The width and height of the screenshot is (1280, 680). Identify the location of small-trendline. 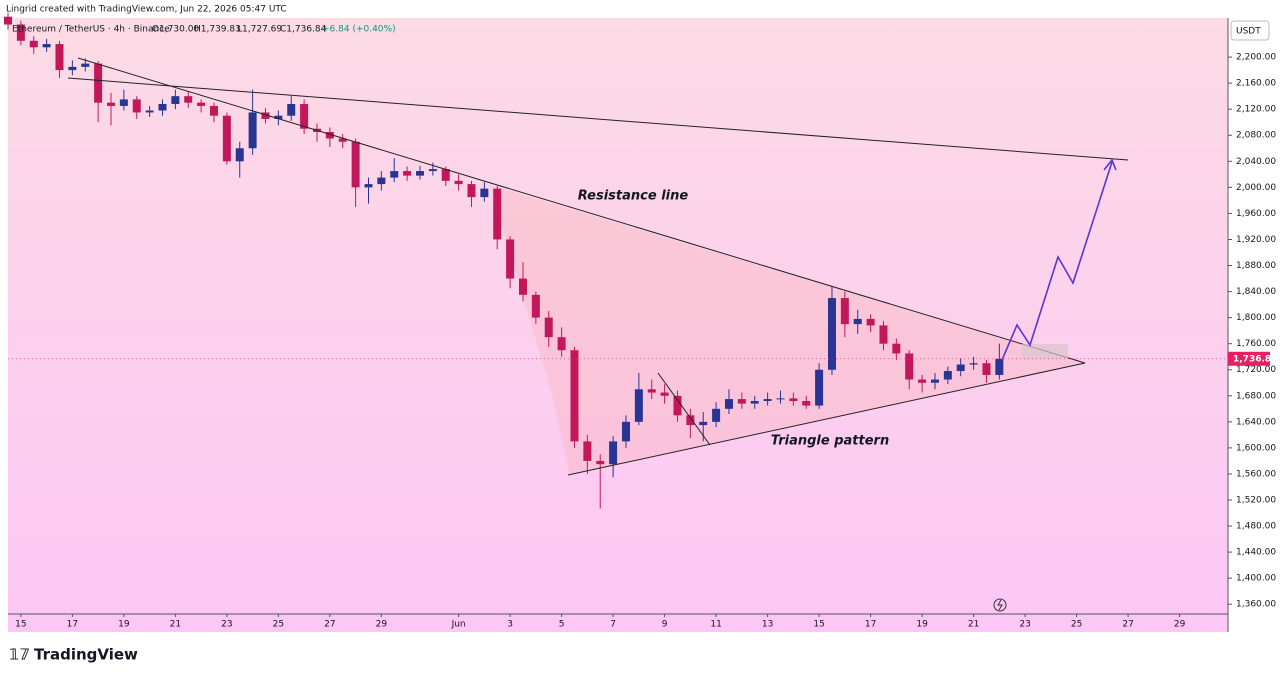
(684, 409).